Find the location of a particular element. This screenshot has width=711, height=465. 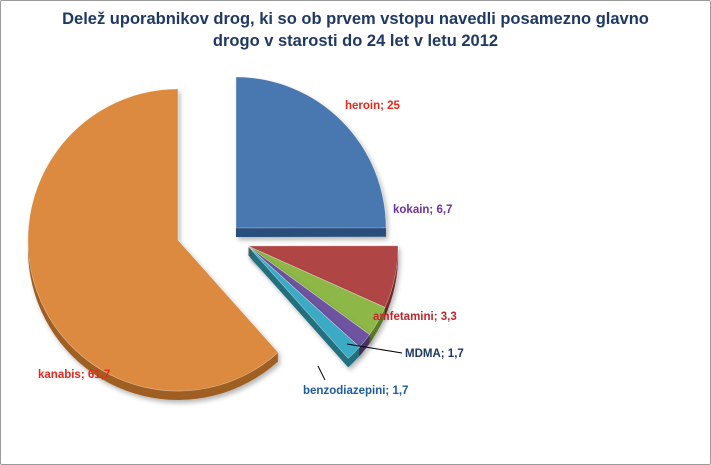

slice-top-heroin is located at coordinates (311, 152).